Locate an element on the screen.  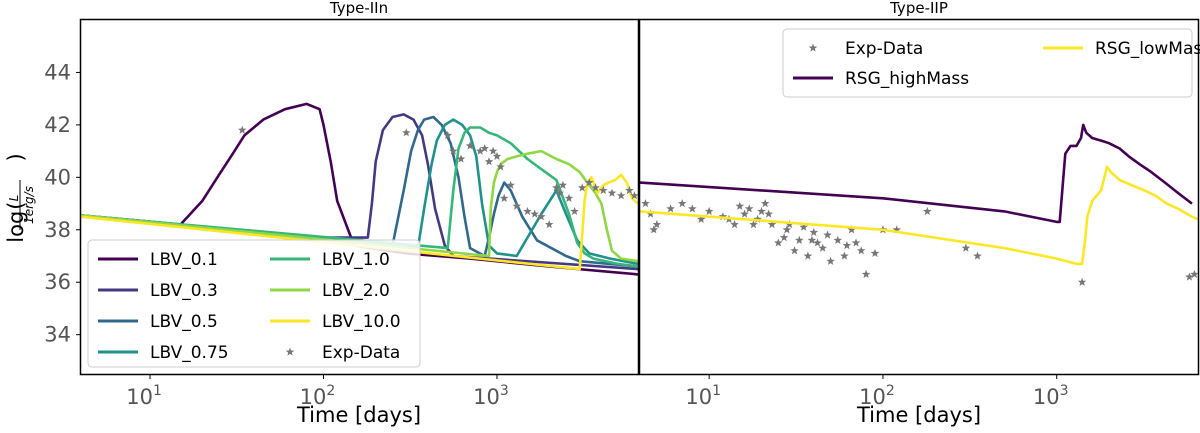
legend-label: LBV_0.5 is located at coordinates (184, 322).